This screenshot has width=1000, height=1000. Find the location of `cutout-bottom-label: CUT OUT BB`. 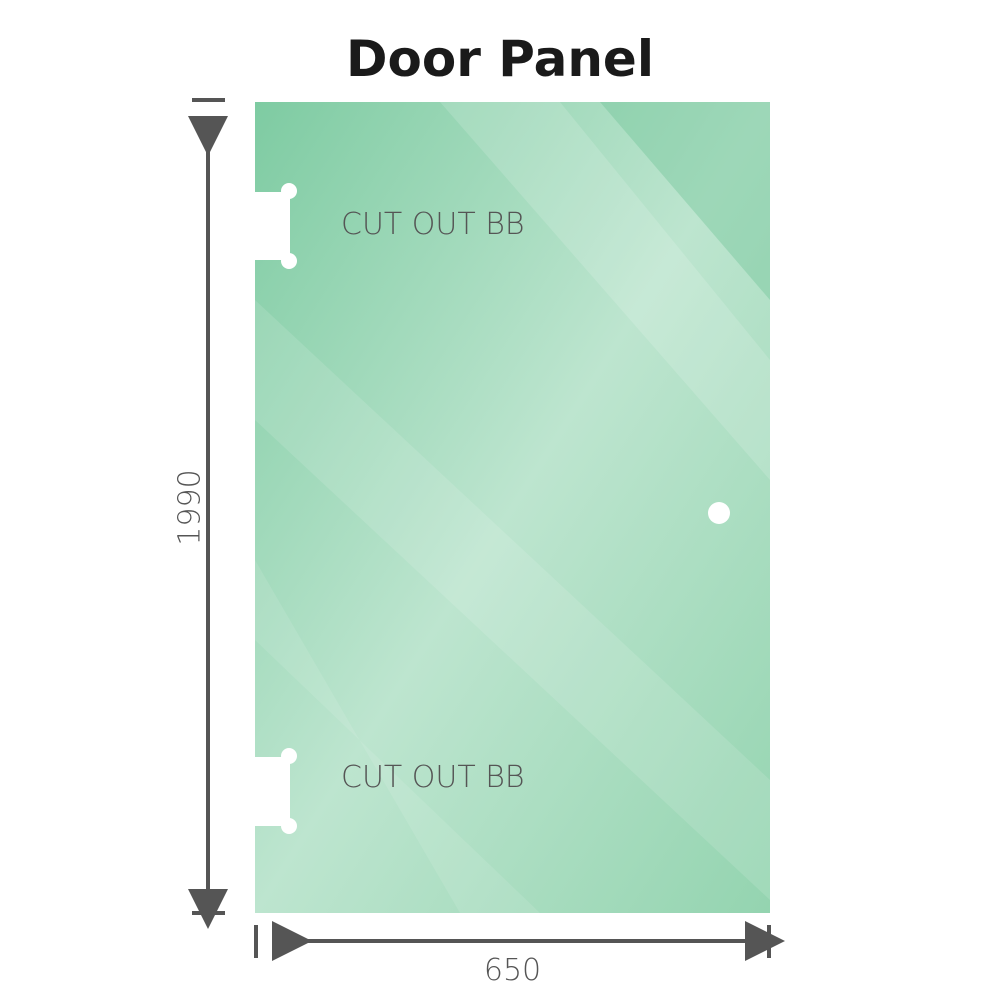

cutout-bottom-label: CUT OUT BB is located at coordinates (433, 777).